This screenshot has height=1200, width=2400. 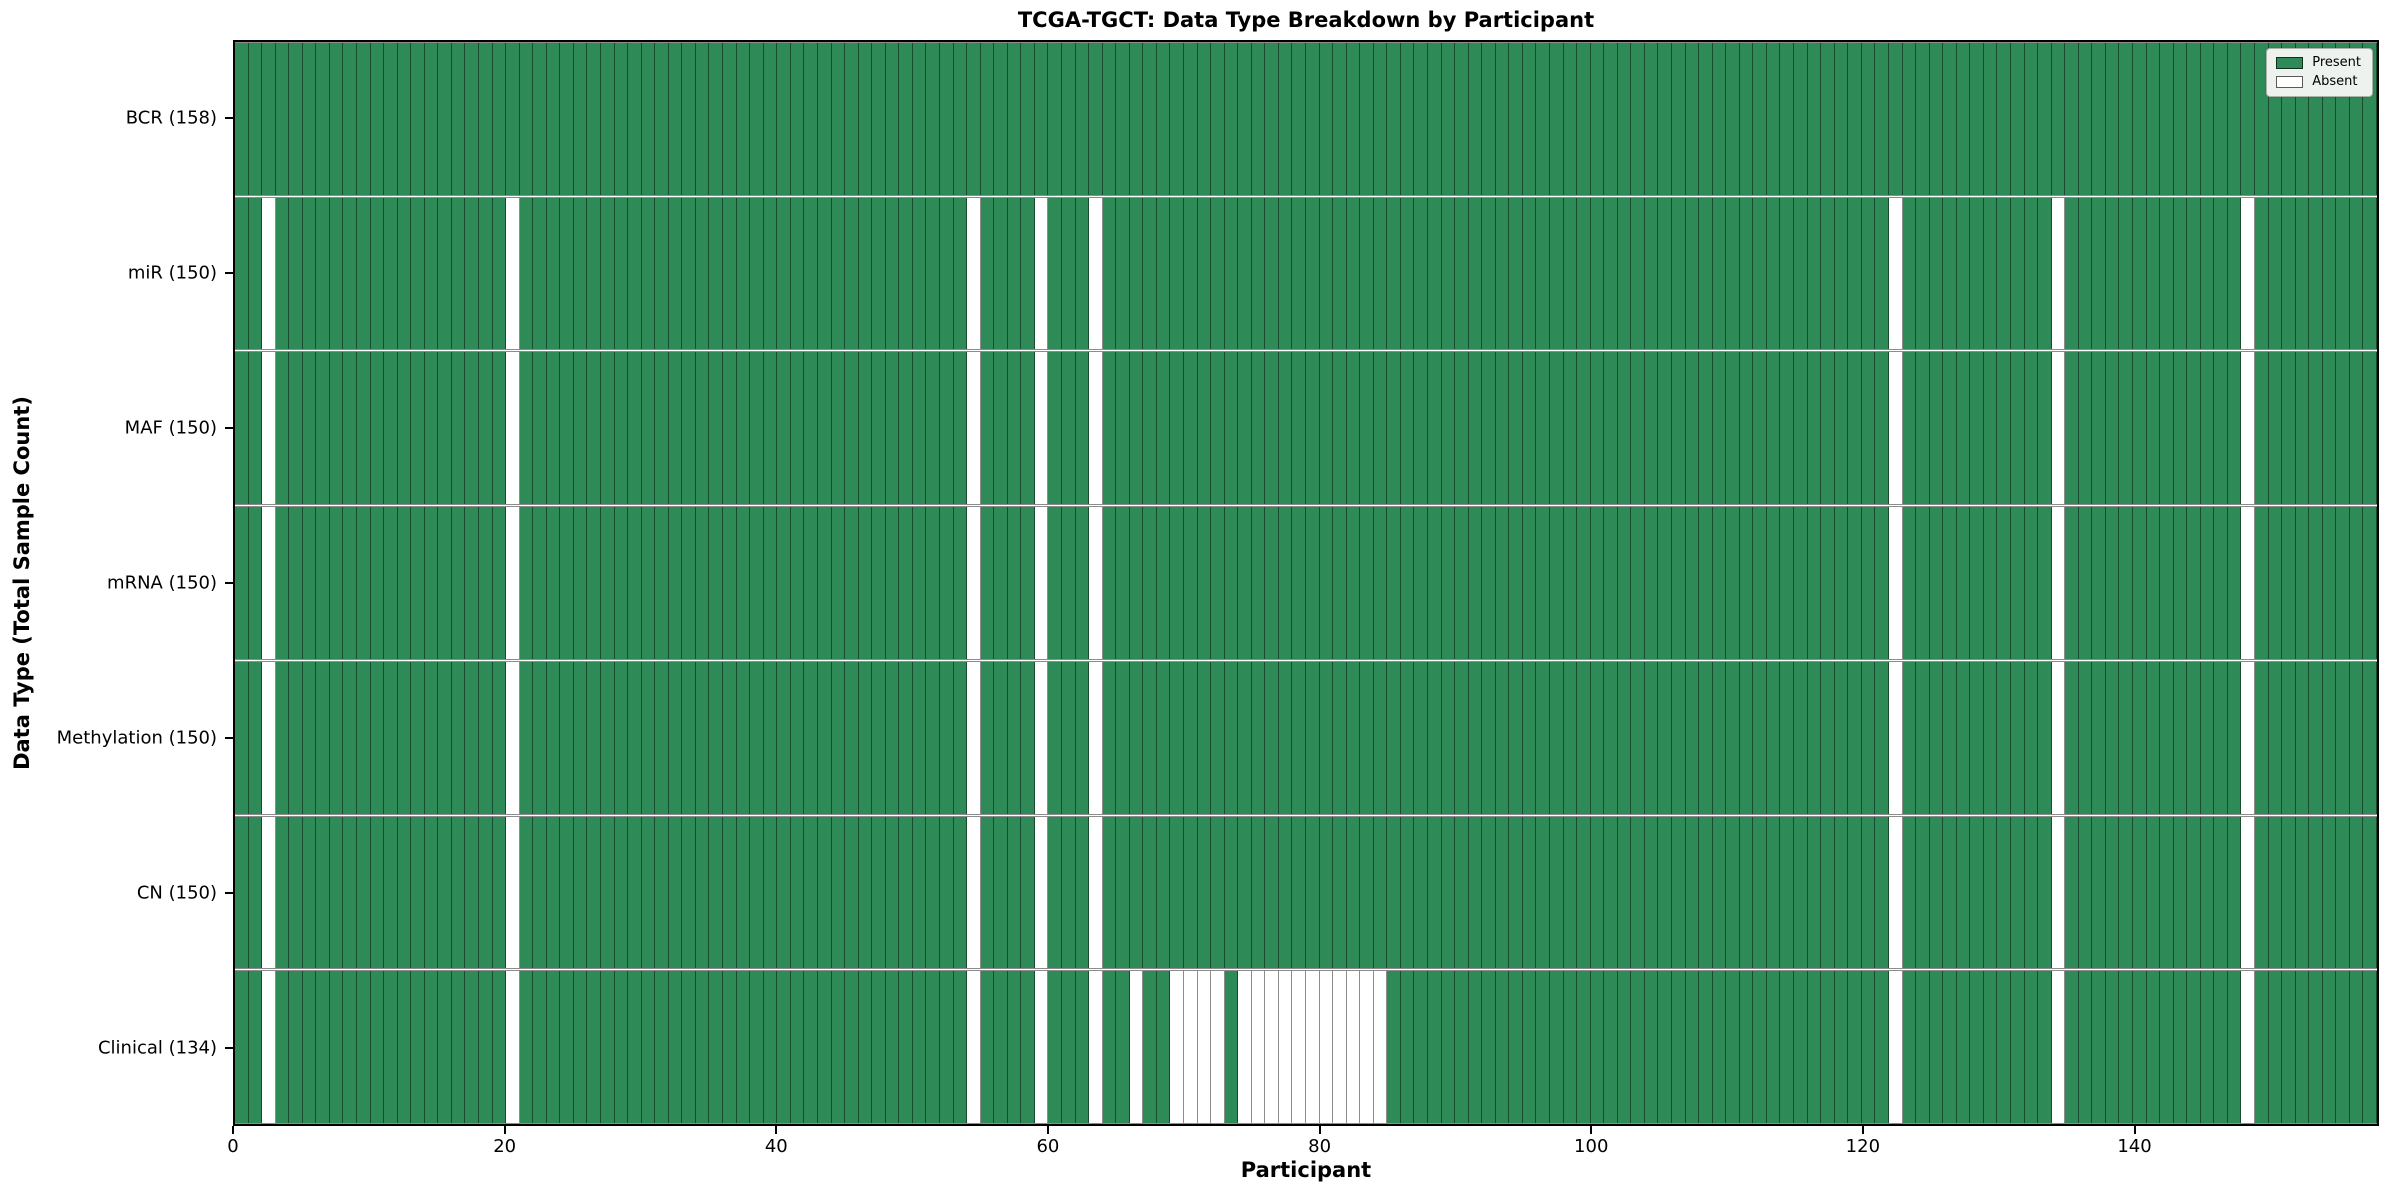 I want to click on x-tick-label-20: 20, so click(x=505, y=1146).